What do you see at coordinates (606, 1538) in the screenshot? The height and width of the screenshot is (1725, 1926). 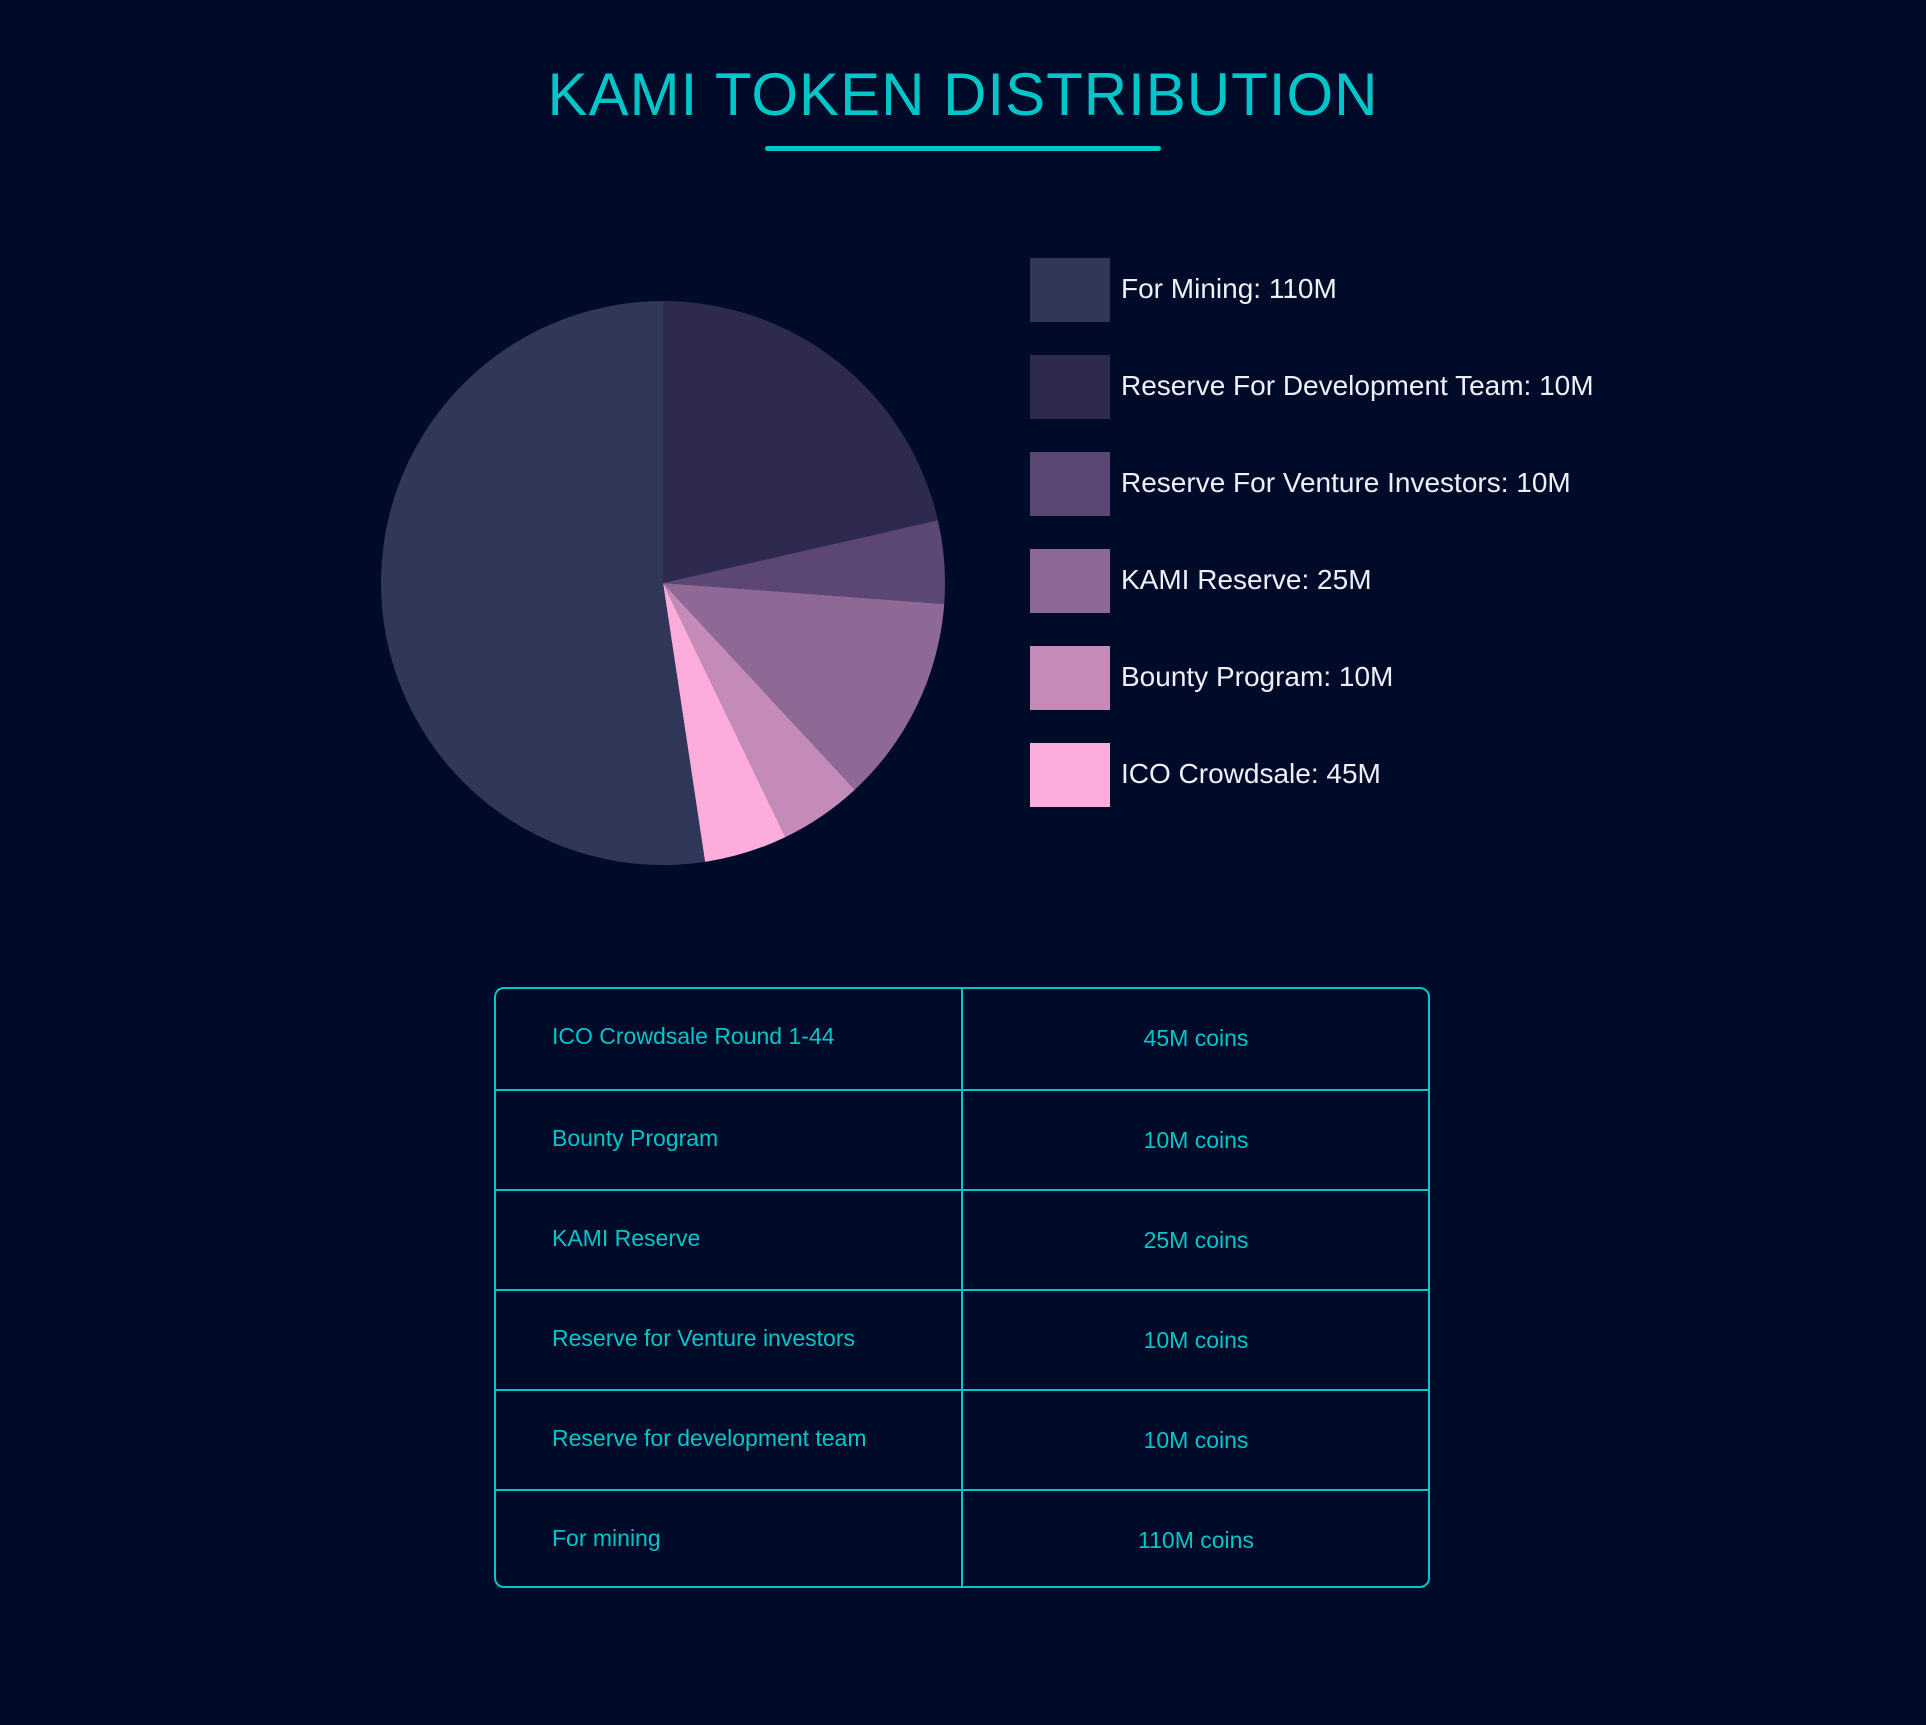 I see `row-name: For mining` at bounding box center [606, 1538].